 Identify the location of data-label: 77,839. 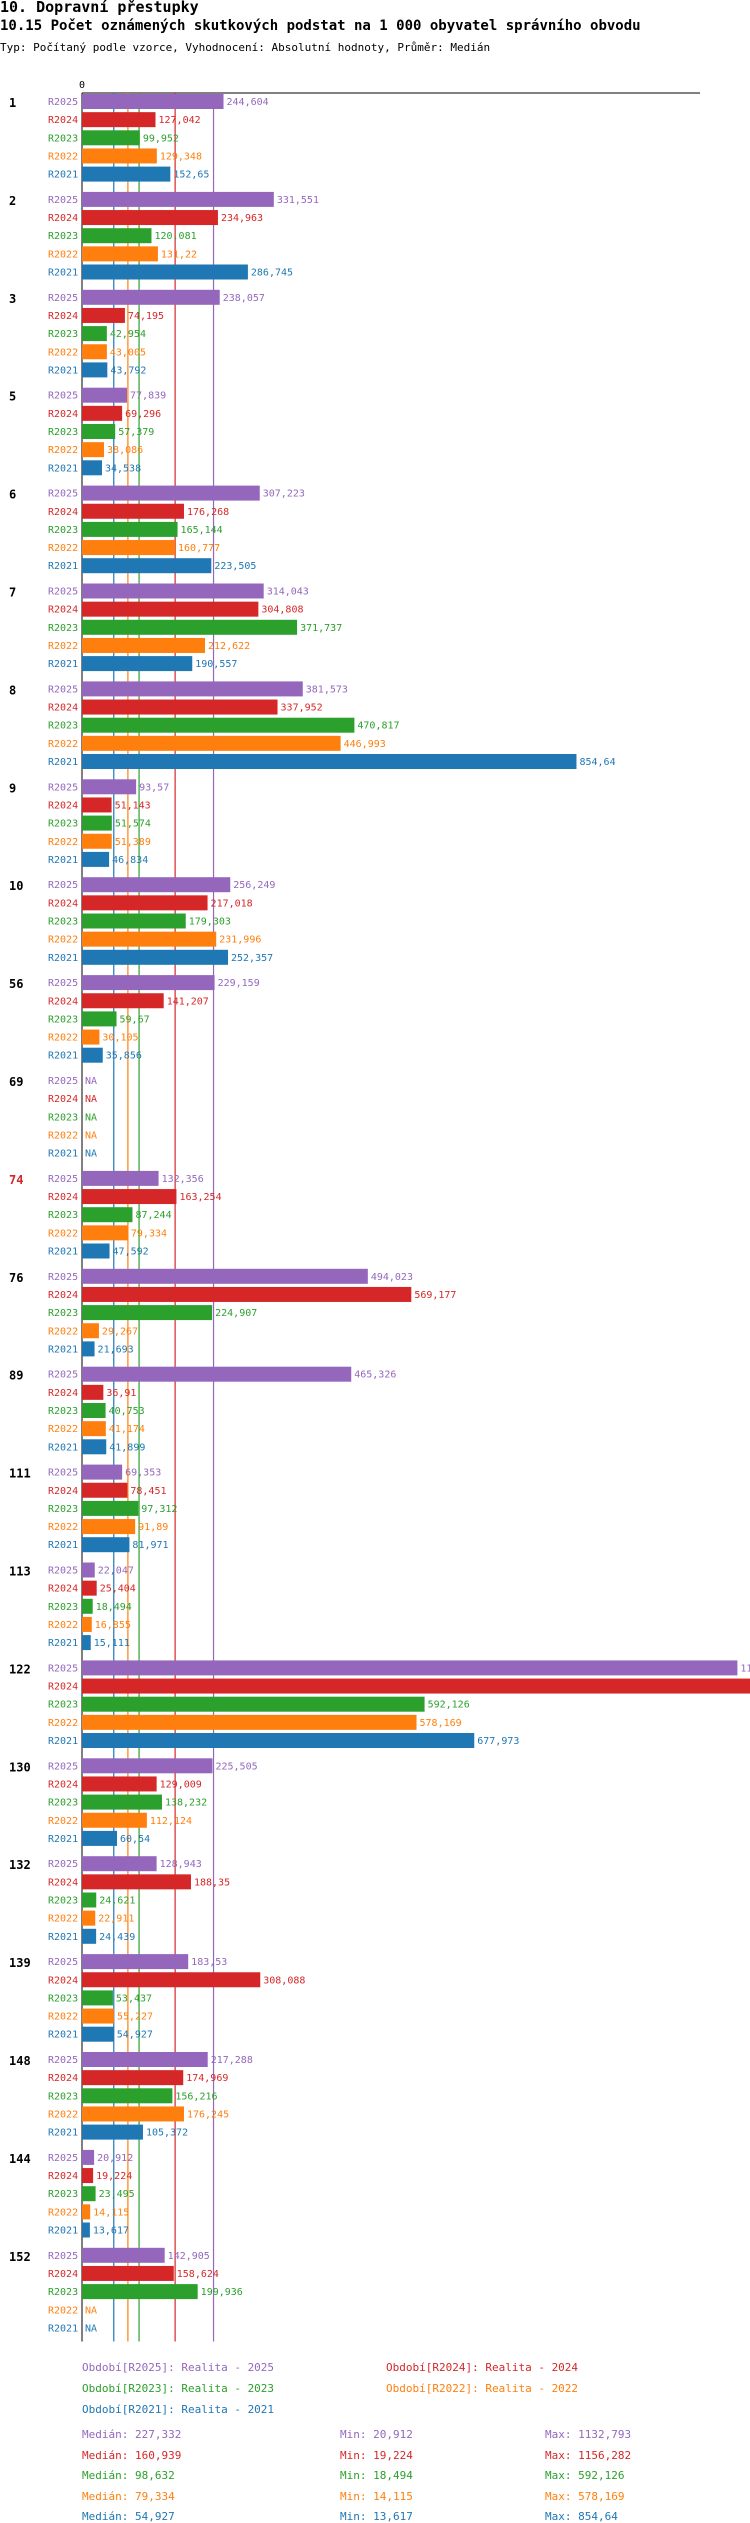
(148, 396).